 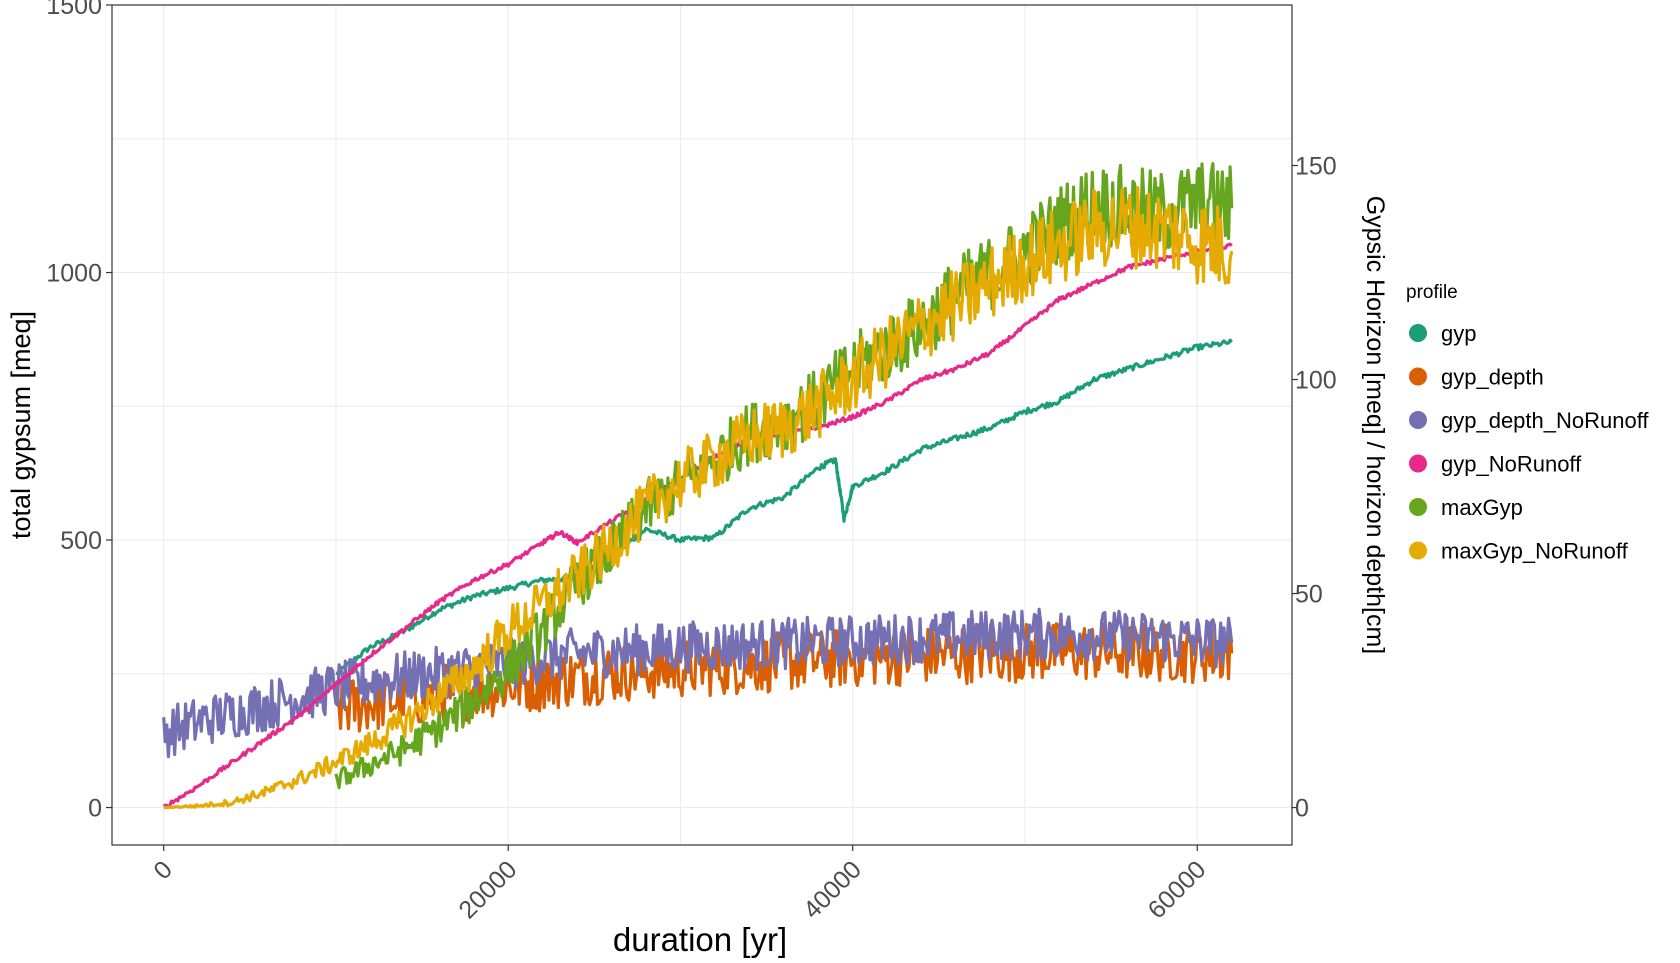 I want to click on legend-key-gyp_depth, so click(x=1418, y=376).